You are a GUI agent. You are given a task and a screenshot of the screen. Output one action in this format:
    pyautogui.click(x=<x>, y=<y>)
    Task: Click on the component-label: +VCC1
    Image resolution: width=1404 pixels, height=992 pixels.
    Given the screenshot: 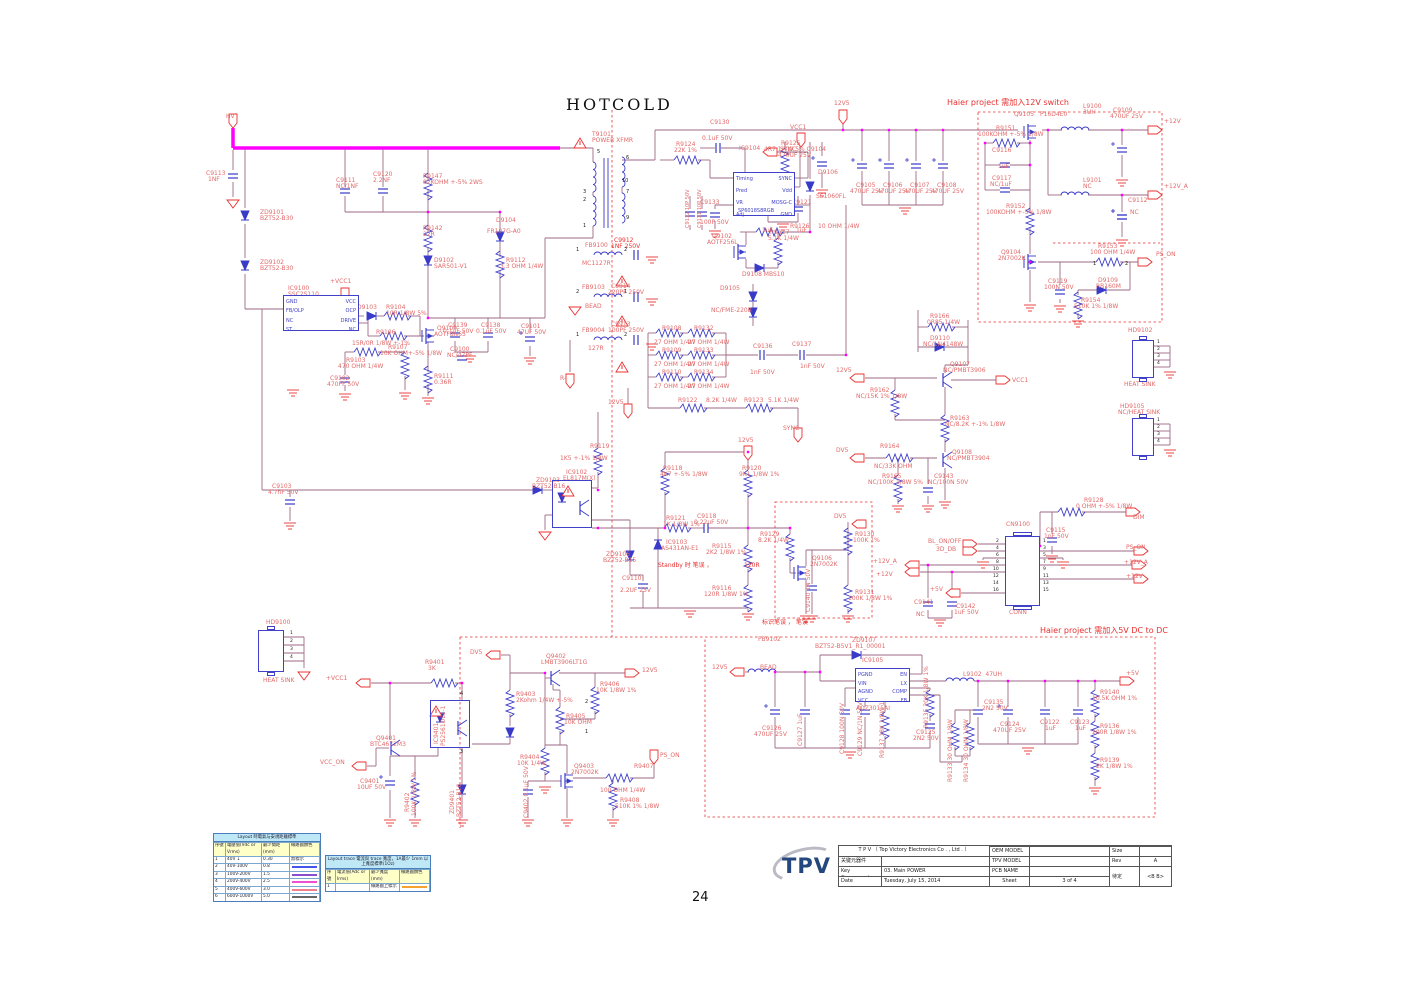 What is the action you would take?
    pyautogui.click(x=337, y=678)
    